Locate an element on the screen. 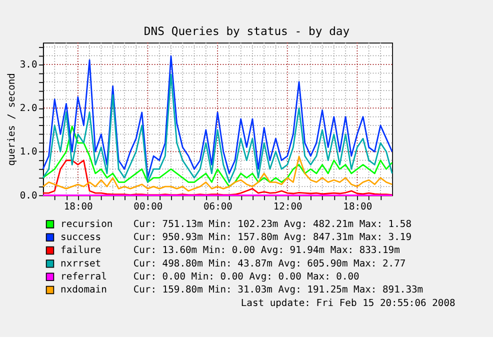  text: Cur: 950.93m Min: 157.80m Avg: 847.31m Max: 3.19 is located at coordinates (272, 237).